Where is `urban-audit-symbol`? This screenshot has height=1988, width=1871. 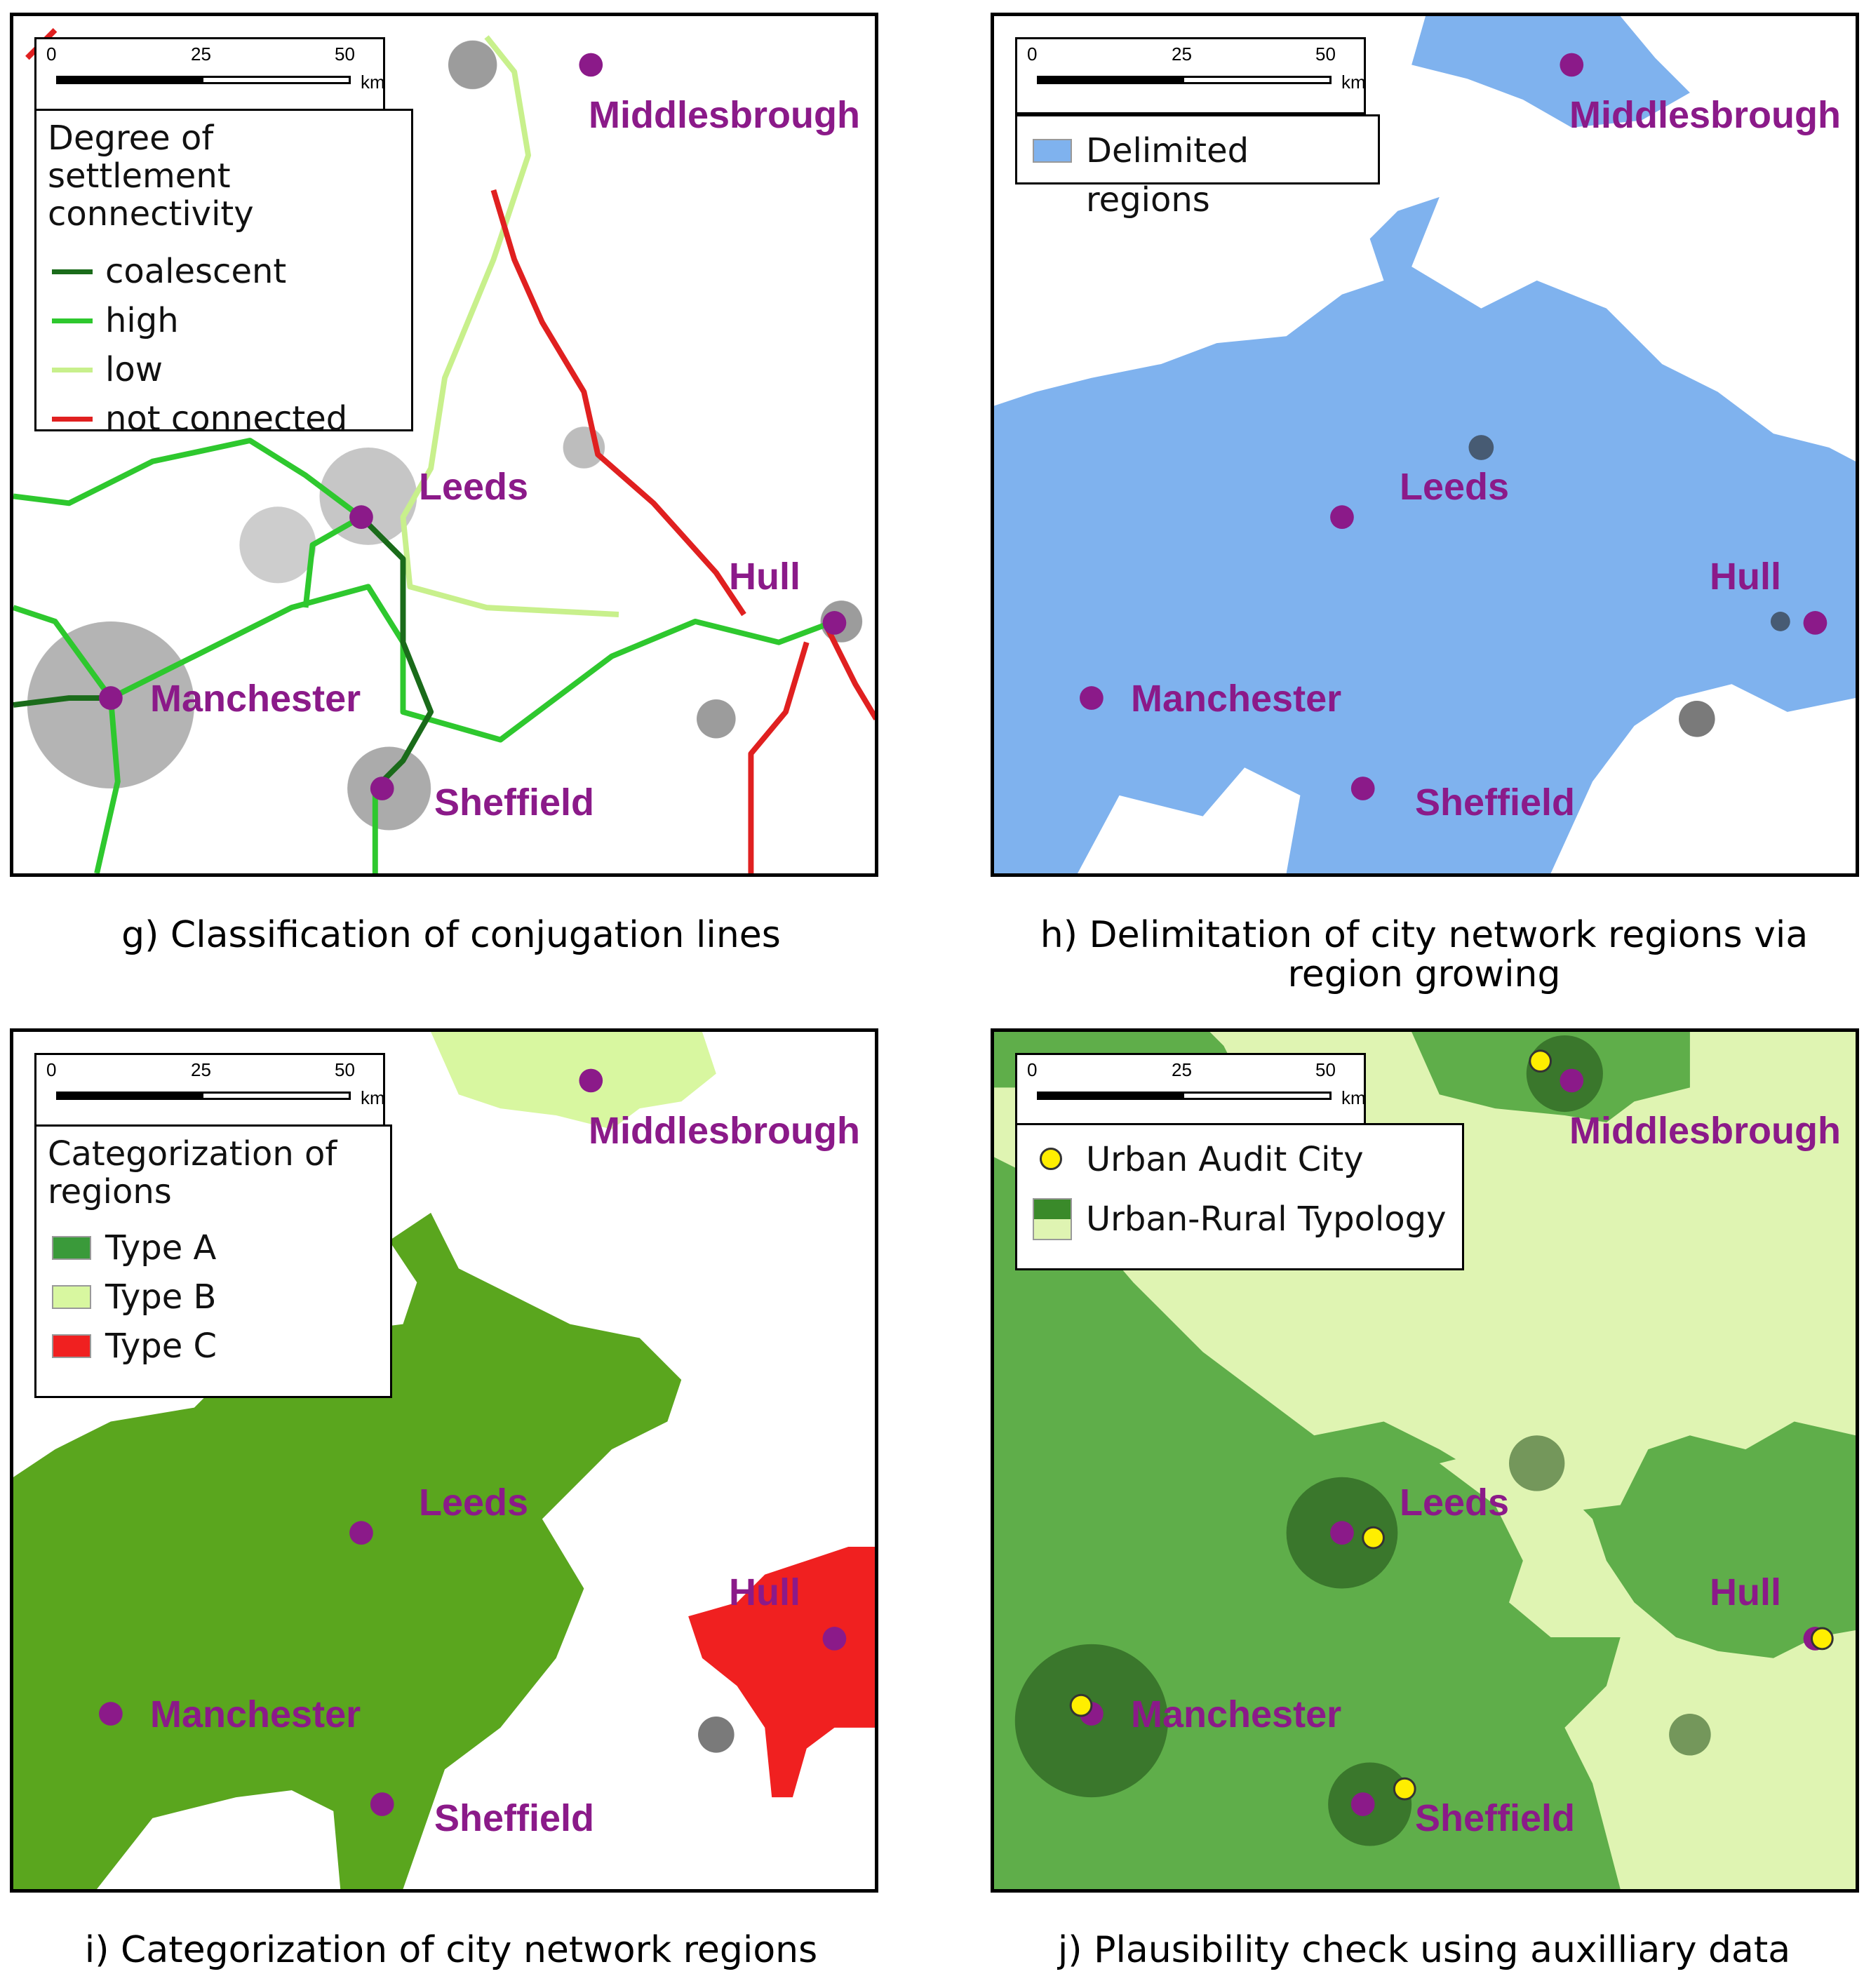
urban-audit-symbol is located at coordinates (1051, 1159).